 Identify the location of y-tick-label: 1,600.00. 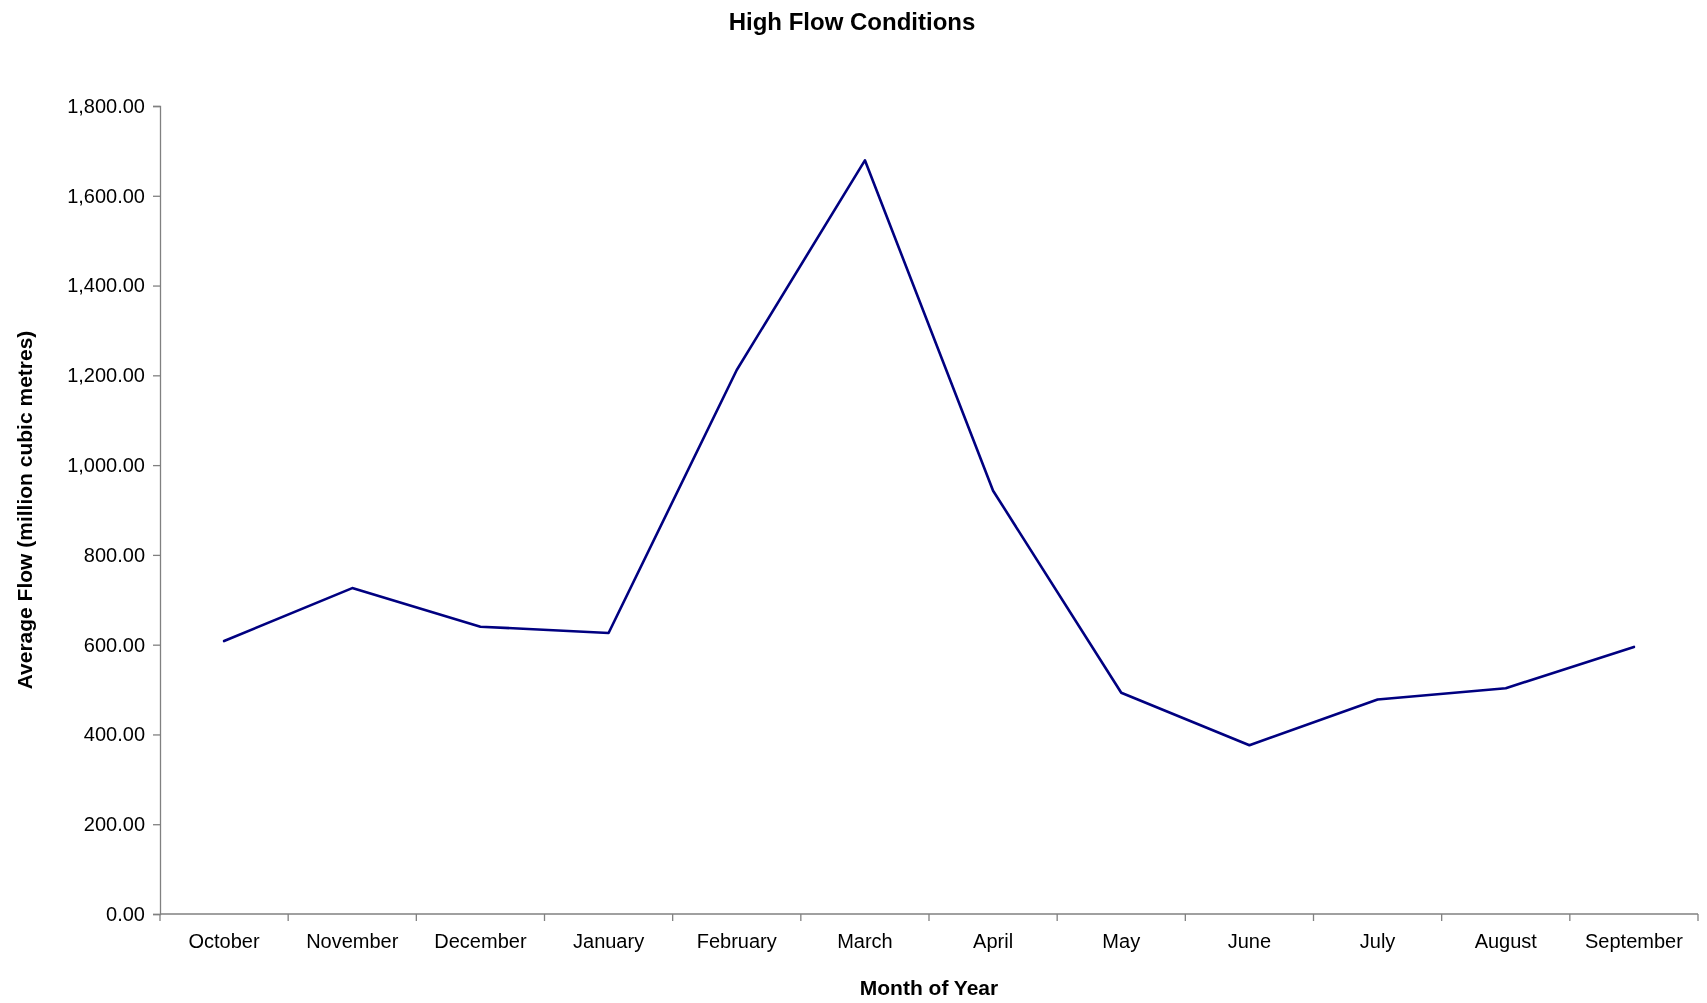
(106, 195).